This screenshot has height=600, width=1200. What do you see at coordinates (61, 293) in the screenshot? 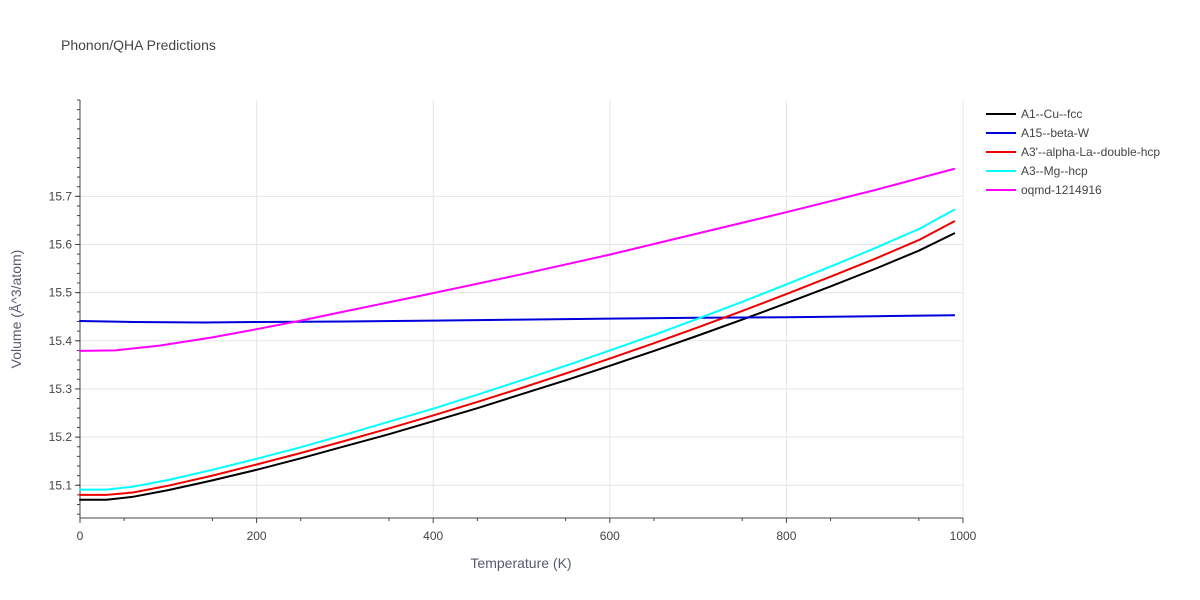
I see `y-tick-label: 15.5` at bounding box center [61, 293].